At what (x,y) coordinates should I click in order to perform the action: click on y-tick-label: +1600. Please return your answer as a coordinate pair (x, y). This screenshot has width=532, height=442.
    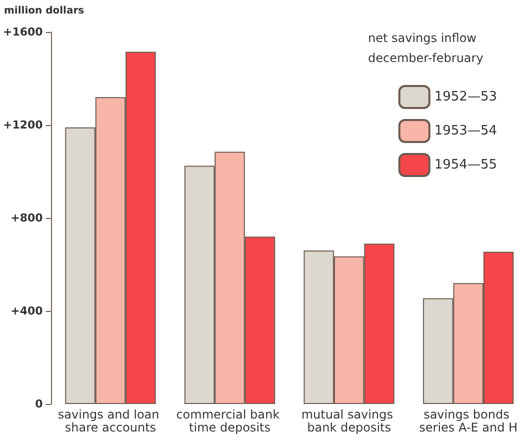
    Looking at the image, I should click on (23, 32).